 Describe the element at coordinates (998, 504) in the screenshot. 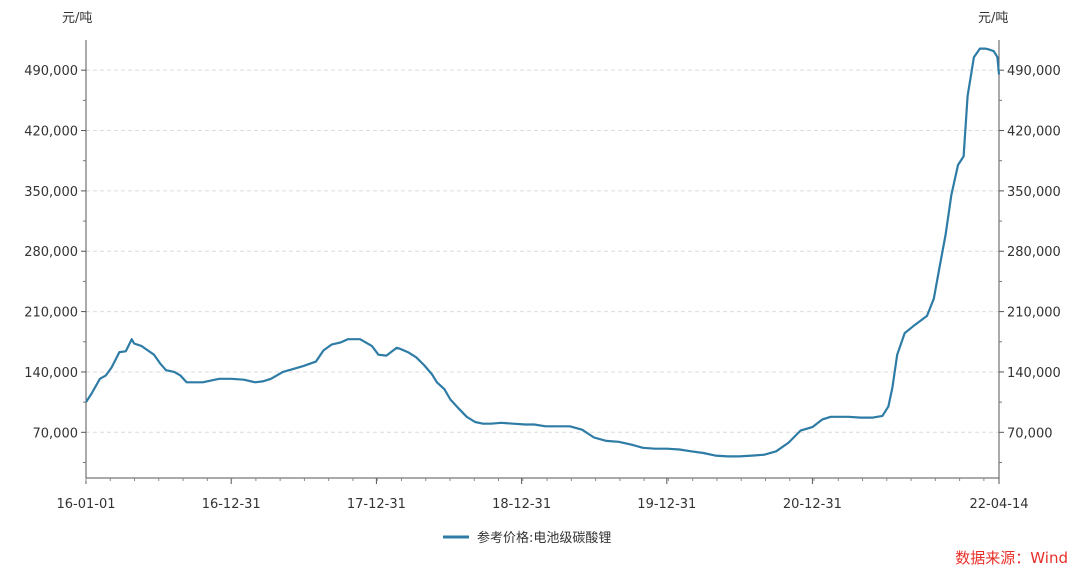

I see `x-tick-label: 22-04-14` at that location.